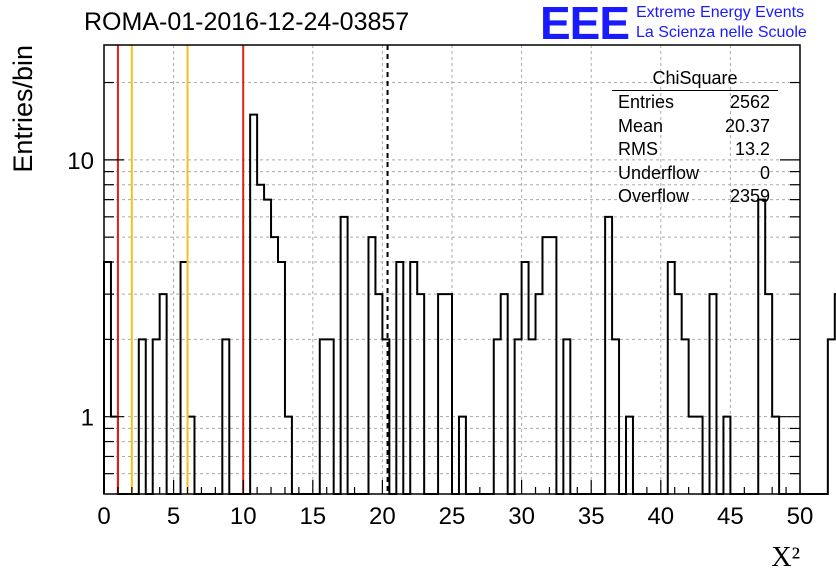  I want to click on x-tick-label: 15, so click(312, 516).